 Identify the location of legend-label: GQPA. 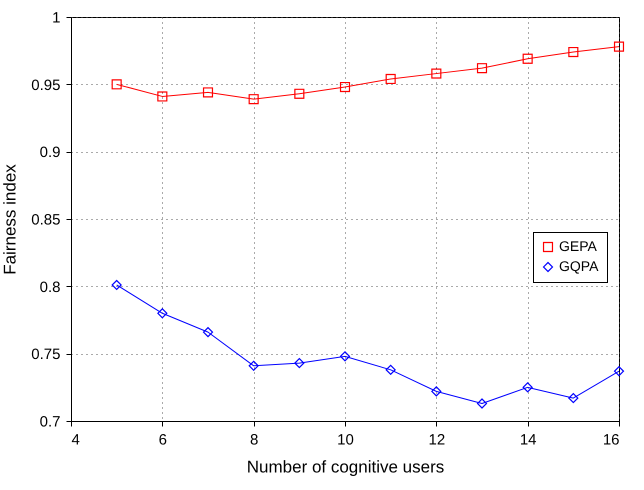
(579, 266).